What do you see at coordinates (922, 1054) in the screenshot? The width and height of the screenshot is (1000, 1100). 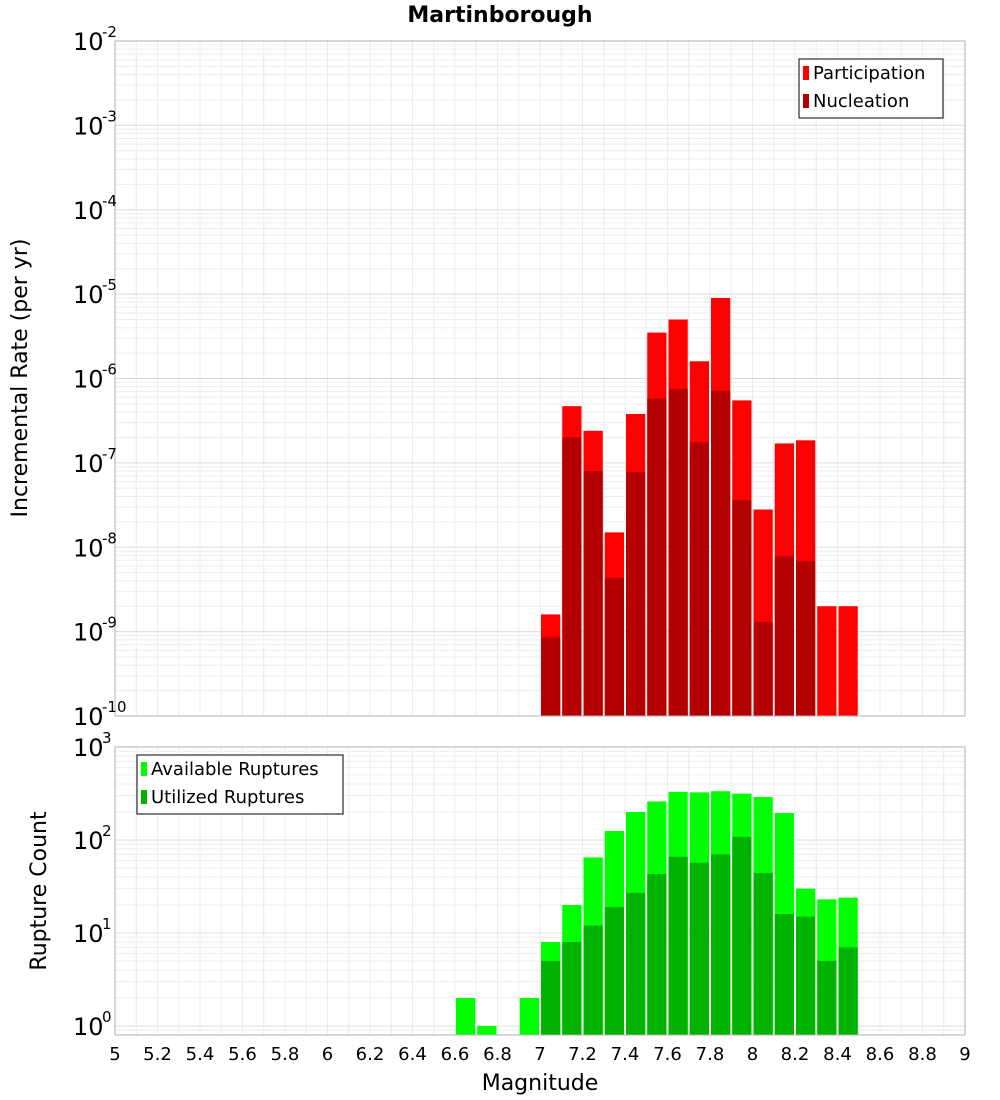 I see `x-tick-label: 8.8` at bounding box center [922, 1054].